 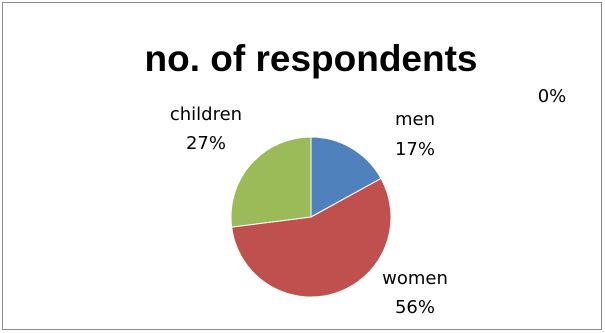 What do you see at coordinates (415, 307) in the screenshot?
I see `slice-percent-women: 56%` at bounding box center [415, 307].